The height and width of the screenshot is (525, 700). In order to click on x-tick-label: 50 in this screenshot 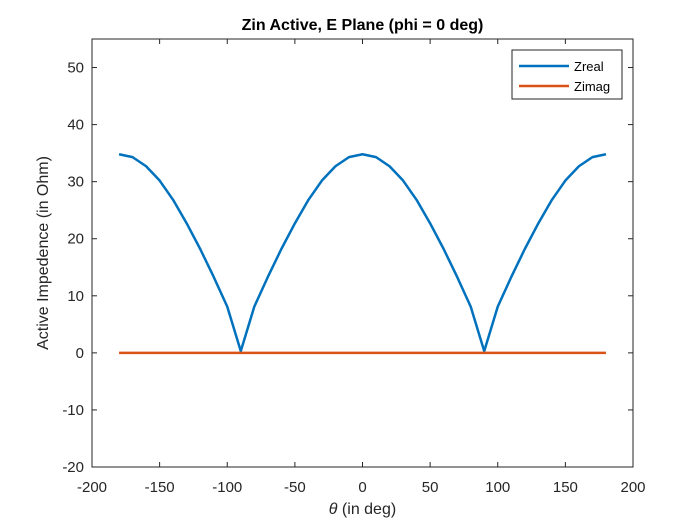, I will do `click(430, 487)`.